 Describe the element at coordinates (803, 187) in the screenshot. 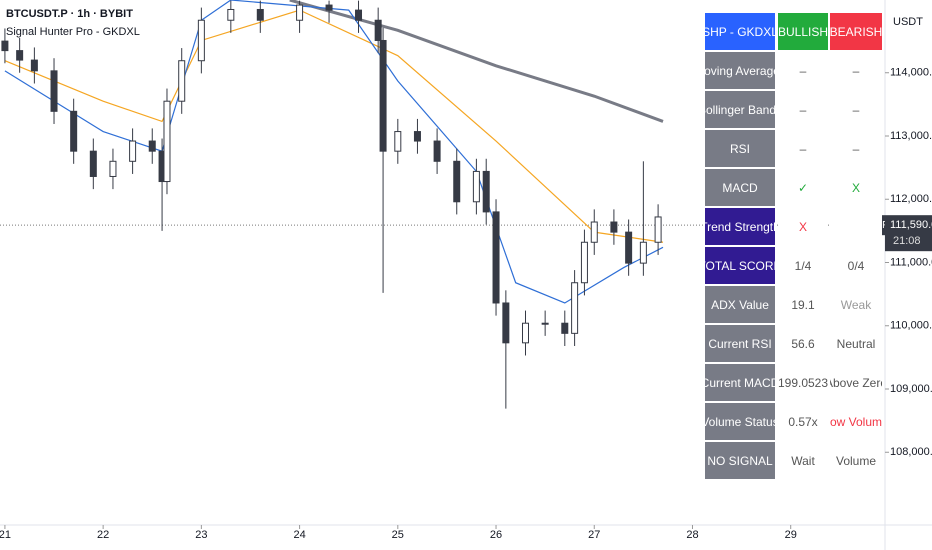

I see `table-cell: ✓` at that location.